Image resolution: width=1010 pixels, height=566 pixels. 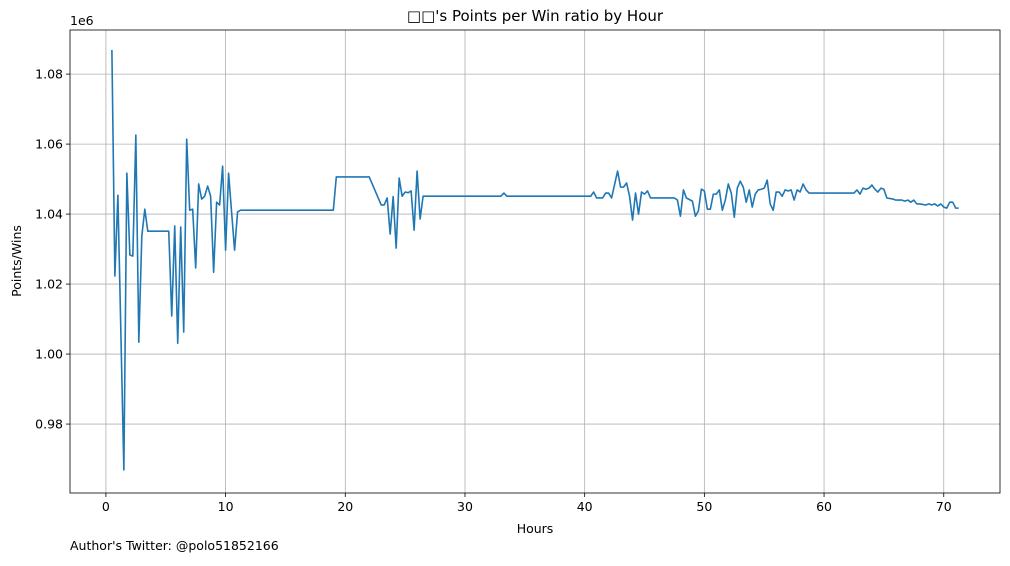 What do you see at coordinates (535, 528) in the screenshot?
I see `x-axis-label: Hours` at bounding box center [535, 528].